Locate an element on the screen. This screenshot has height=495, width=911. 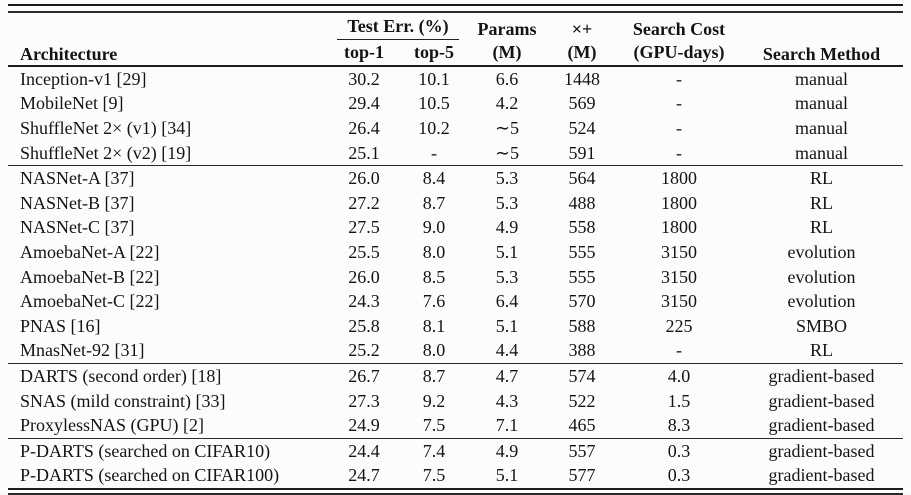
cell-top1: 25.5 is located at coordinates (364, 251).